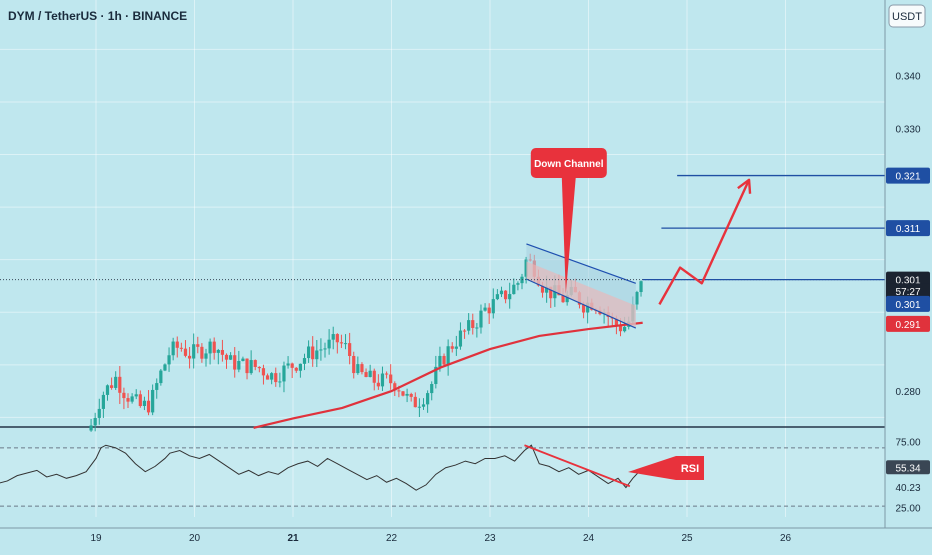  I want to click on currency-label: USDT, so click(907, 17).